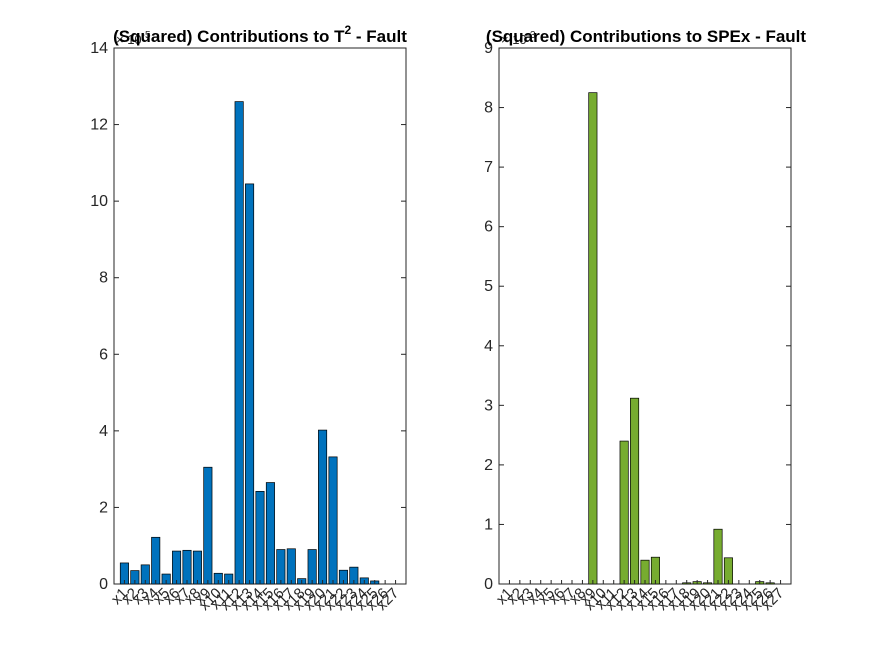 Image resolution: width=875 pixels, height=656 pixels. I want to click on spex-ytick-label: 4, so click(488, 346).